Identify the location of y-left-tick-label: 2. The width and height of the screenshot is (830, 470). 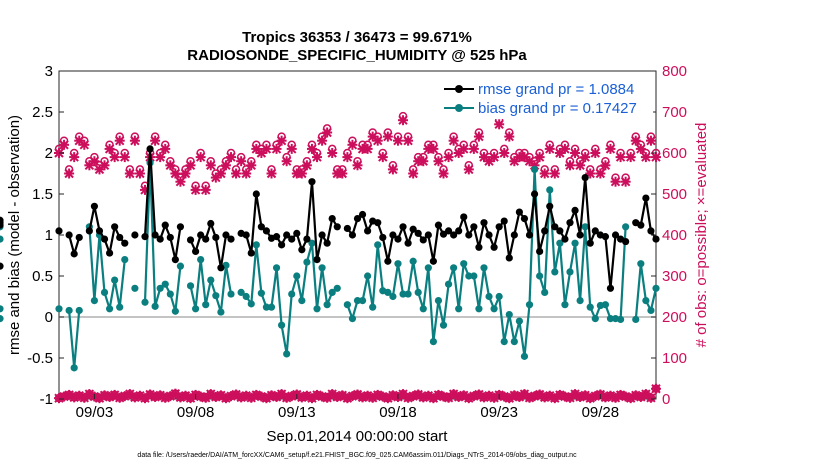
(49, 153).